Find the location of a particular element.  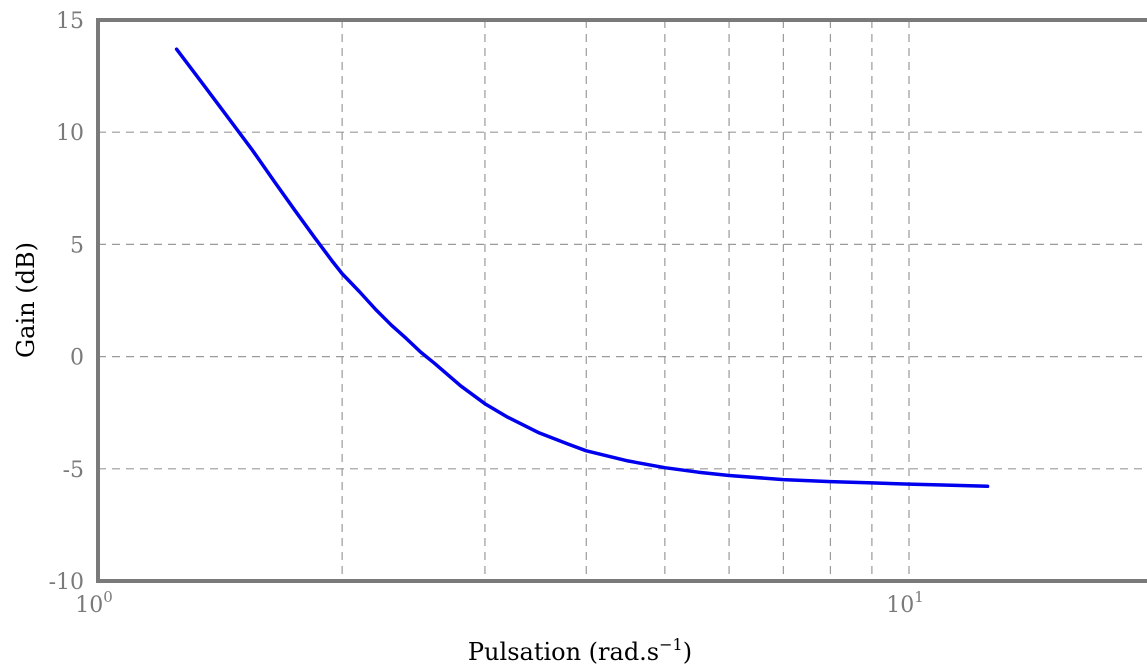

y-tick-label: -10 is located at coordinates (66, 582).